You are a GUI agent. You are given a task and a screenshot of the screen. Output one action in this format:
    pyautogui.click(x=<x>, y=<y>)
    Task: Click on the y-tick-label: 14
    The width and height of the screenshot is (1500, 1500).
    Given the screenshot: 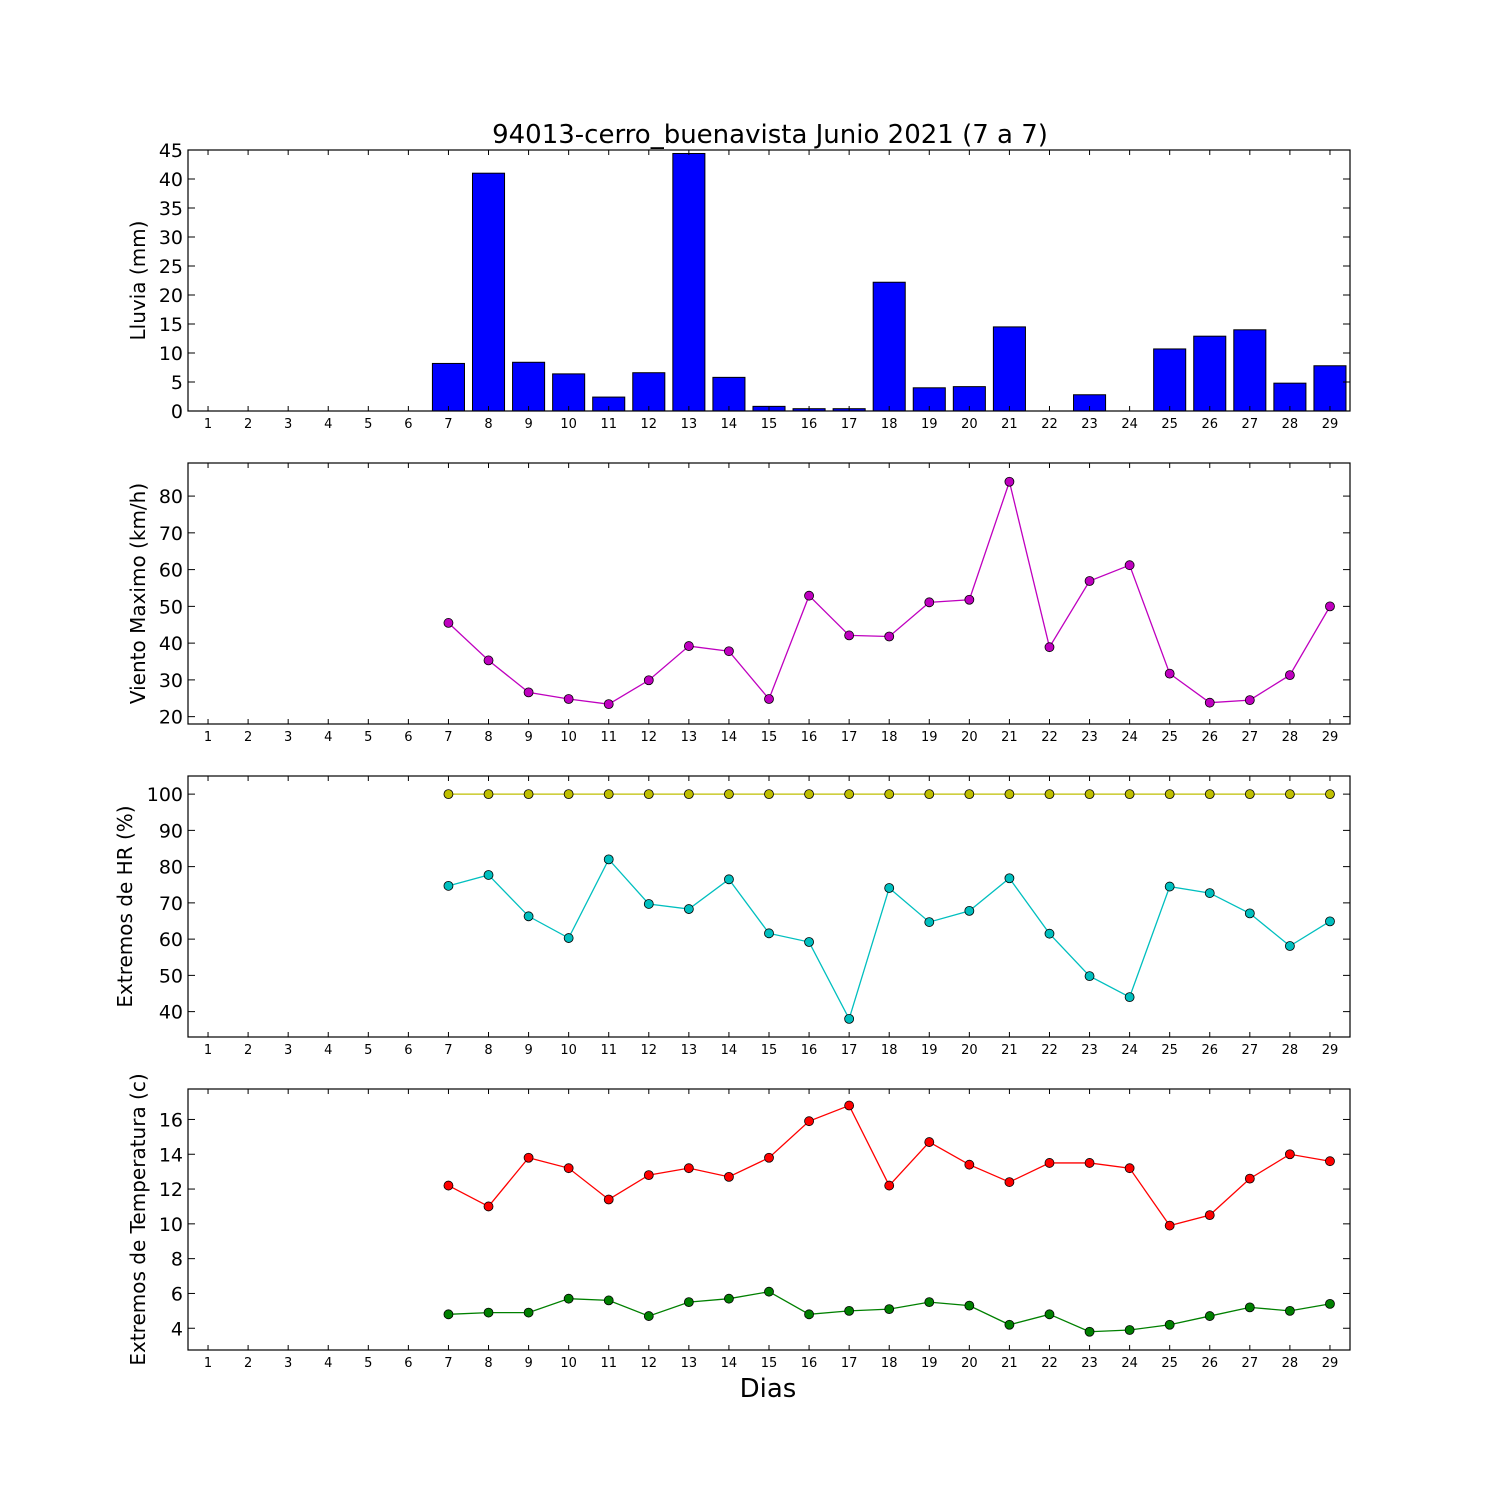 What is the action you would take?
    pyautogui.click(x=171, y=1155)
    